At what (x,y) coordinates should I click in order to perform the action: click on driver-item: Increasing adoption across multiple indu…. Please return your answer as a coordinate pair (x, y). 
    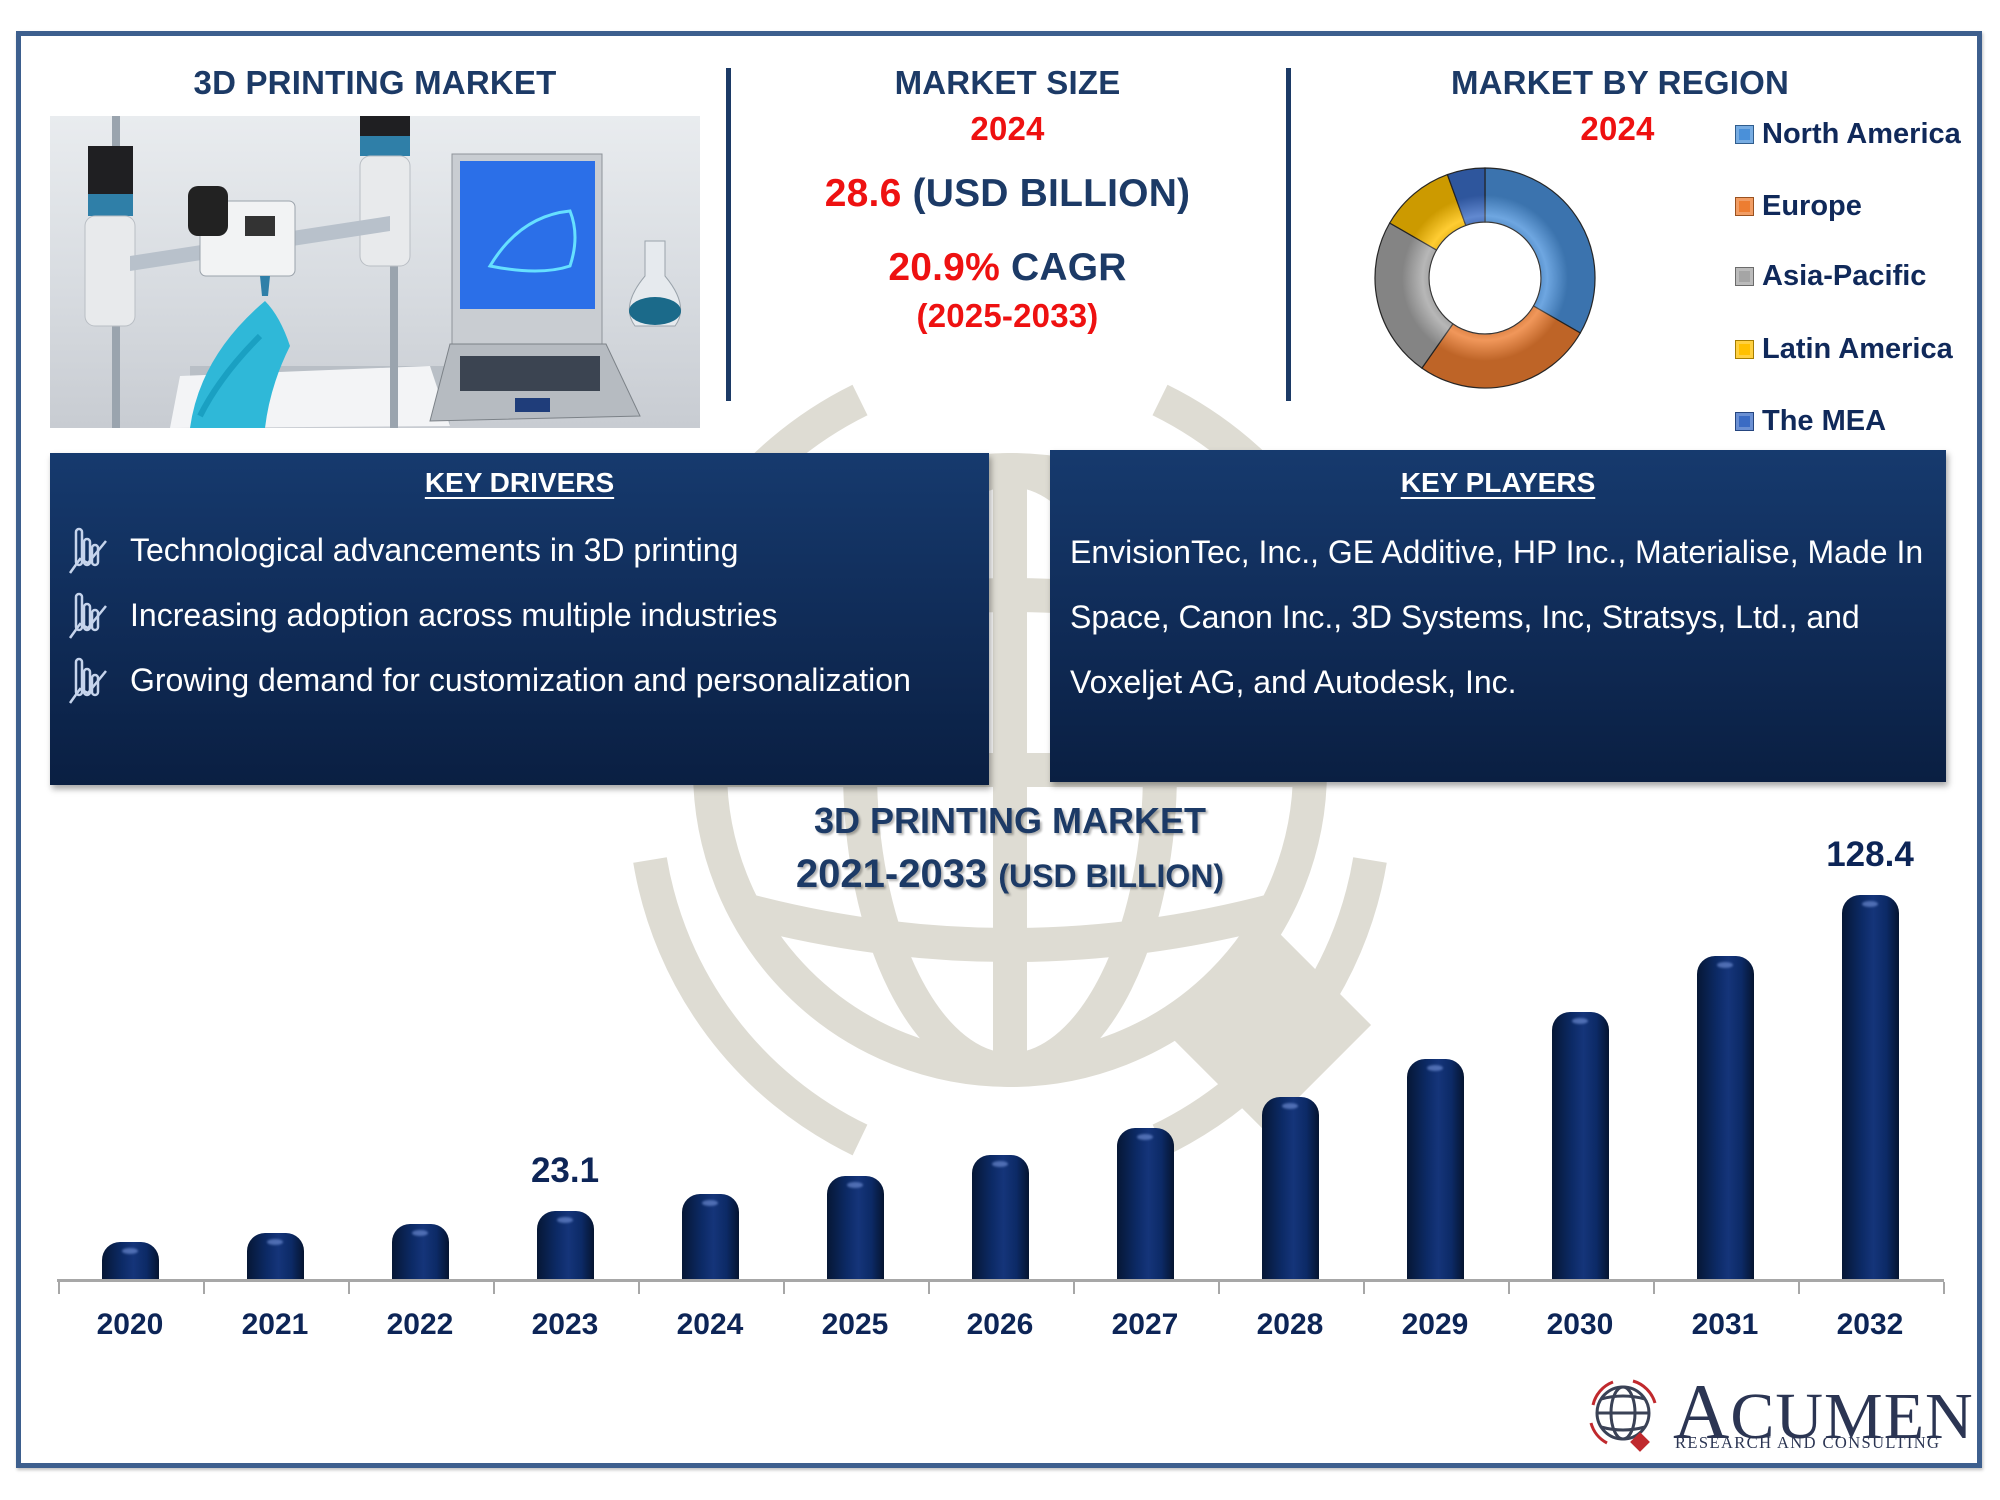
    Looking at the image, I should click on (421, 615).